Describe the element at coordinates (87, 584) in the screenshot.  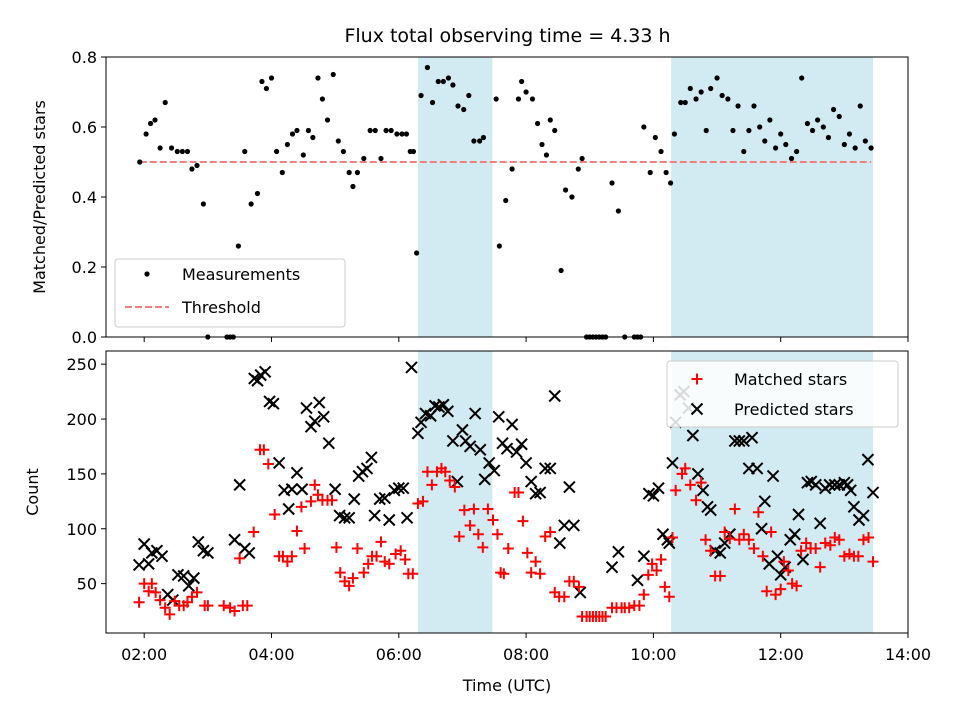
I see `bottom-y-tick-label: 50` at that location.